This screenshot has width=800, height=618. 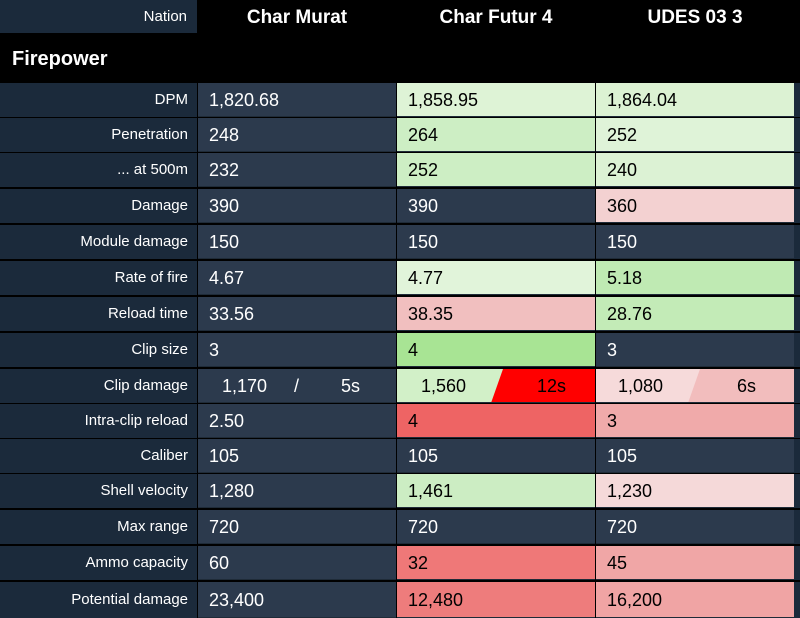 What do you see at coordinates (496, 563) in the screenshot?
I see `value-cell: 32` at bounding box center [496, 563].